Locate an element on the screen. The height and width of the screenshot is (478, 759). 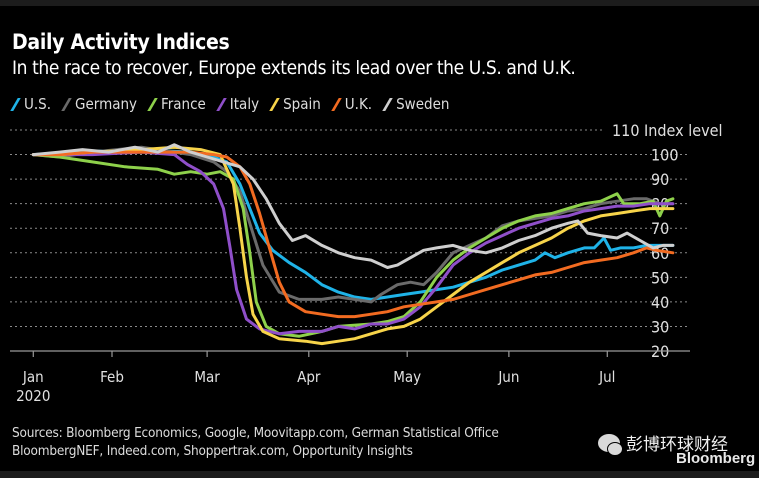
legend-label: U.S. is located at coordinates (38, 104).